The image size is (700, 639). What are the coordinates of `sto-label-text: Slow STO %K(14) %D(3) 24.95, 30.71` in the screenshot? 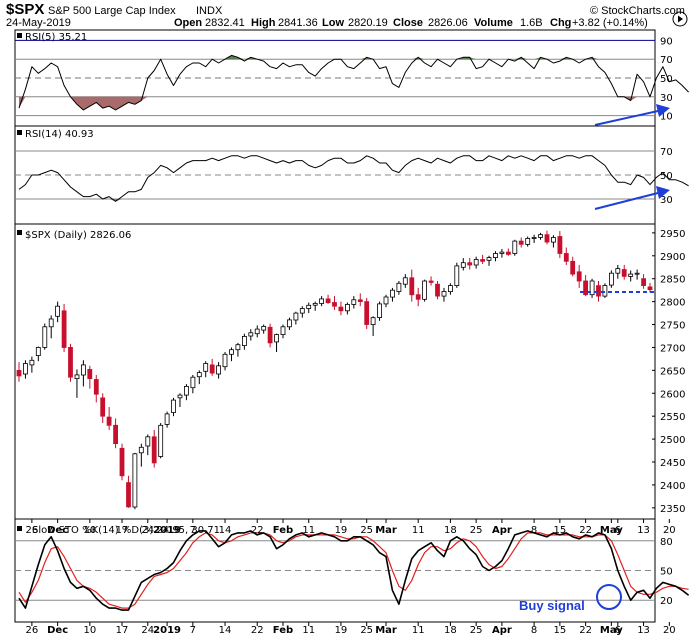 It's located at (126, 530).